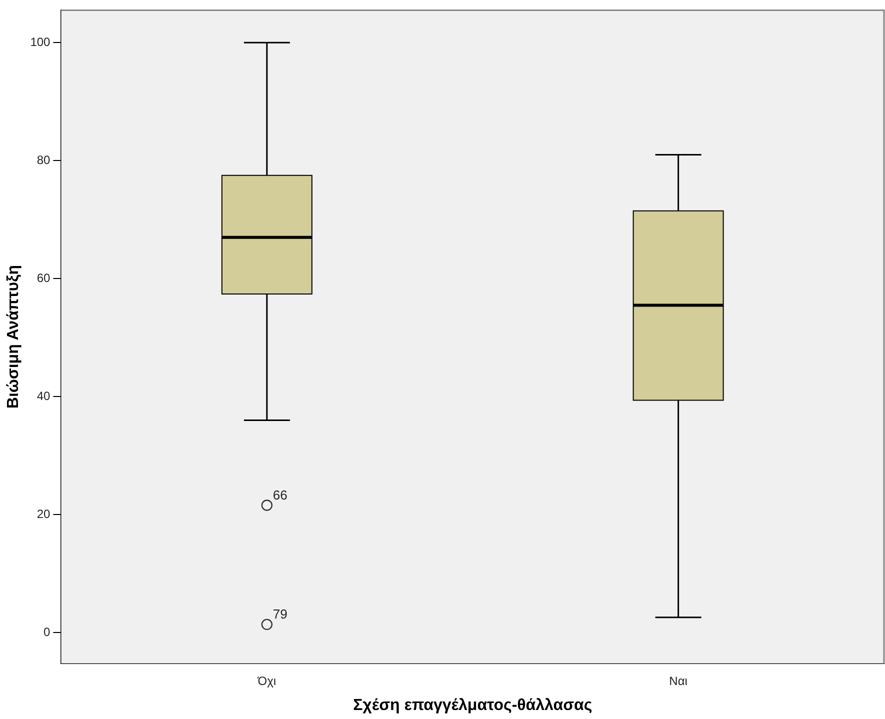 Image resolution: width=885 pixels, height=719 pixels. I want to click on x-axis-title: Σχέση επαγγέλματος-θάλλασας, so click(472, 705).